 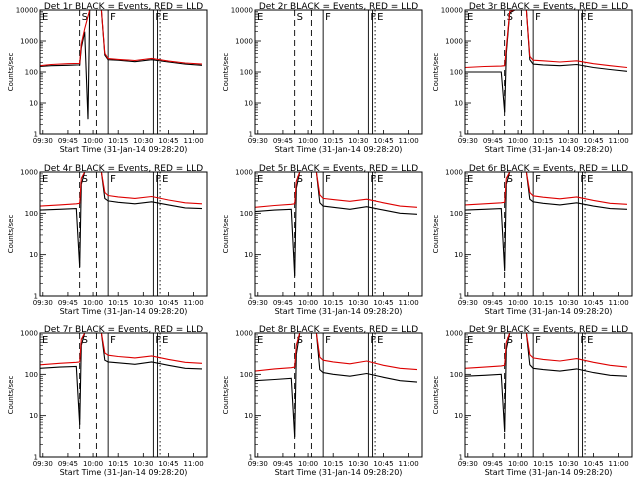 What do you see at coordinates (336, 190) in the screenshot?
I see `series-line-lld` at bounding box center [336, 190].